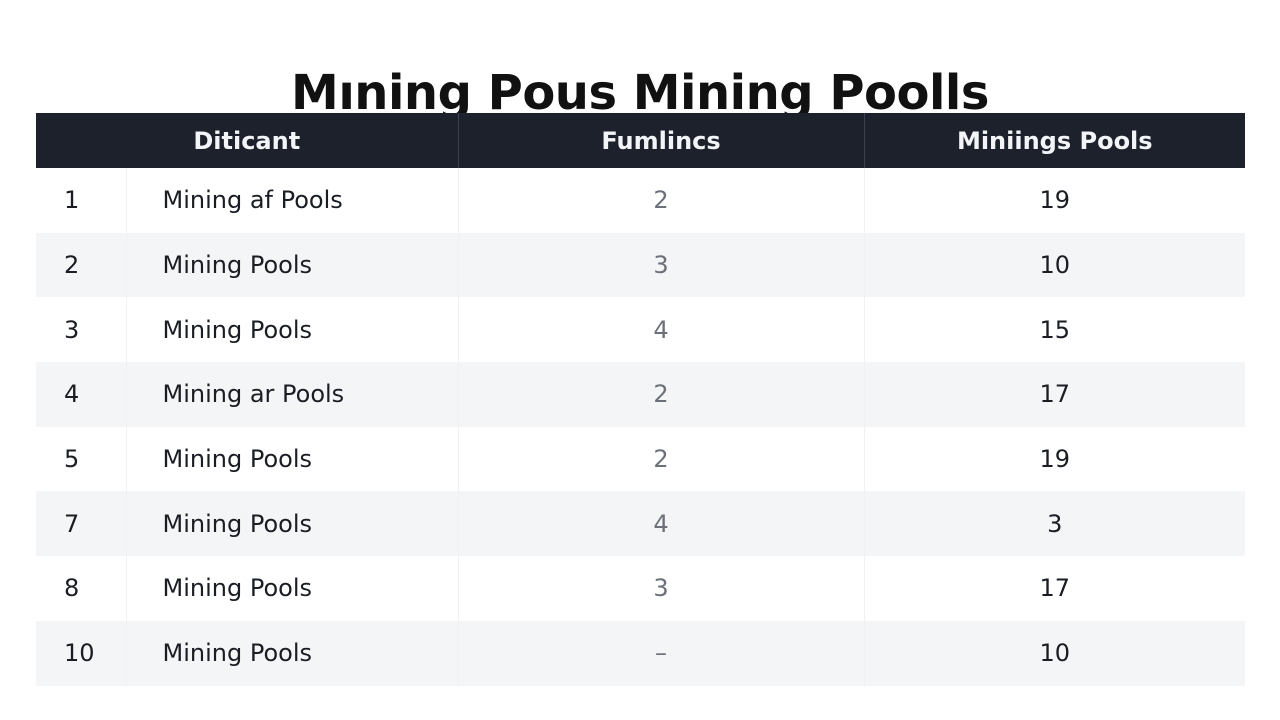 The image size is (1280, 720). What do you see at coordinates (1055, 330) in the screenshot?
I see `row-pools-cell: 15` at bounding box center [1055, 330].